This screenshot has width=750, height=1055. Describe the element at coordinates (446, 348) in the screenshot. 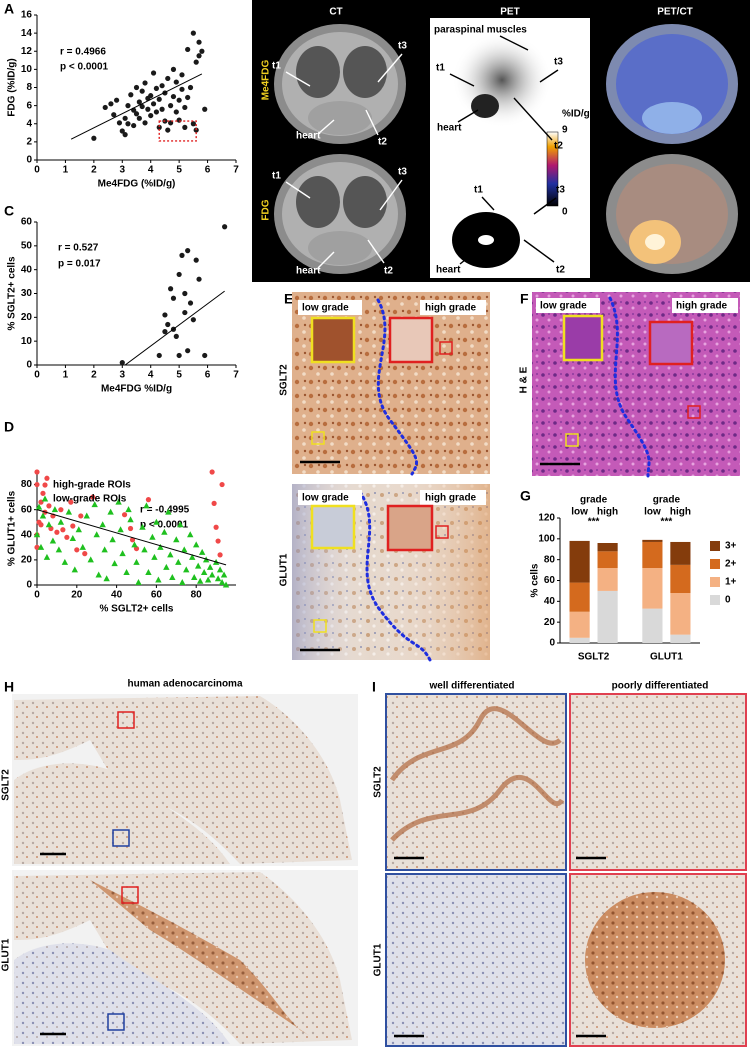

I see `roi` at that location.